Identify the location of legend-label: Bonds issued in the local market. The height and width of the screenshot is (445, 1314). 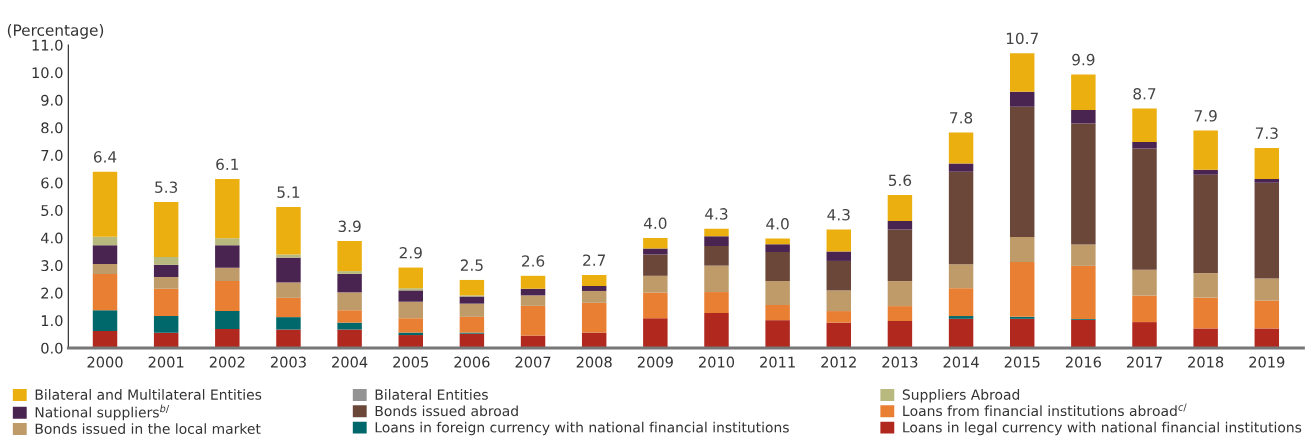
(148, 428).